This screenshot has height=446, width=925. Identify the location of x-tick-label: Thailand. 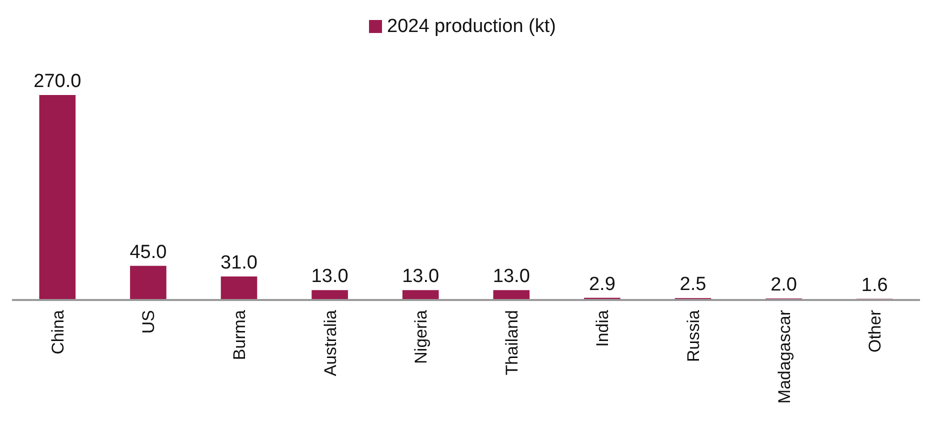
(512, 343).